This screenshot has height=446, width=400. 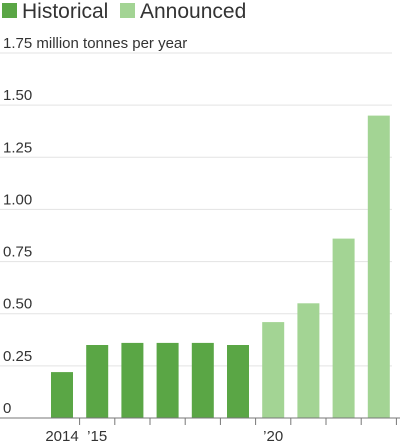 What do you see at coordinates (7, 408) in the screenshot?
I see `y-tick-label: 0` at bounding box center [7, 408].